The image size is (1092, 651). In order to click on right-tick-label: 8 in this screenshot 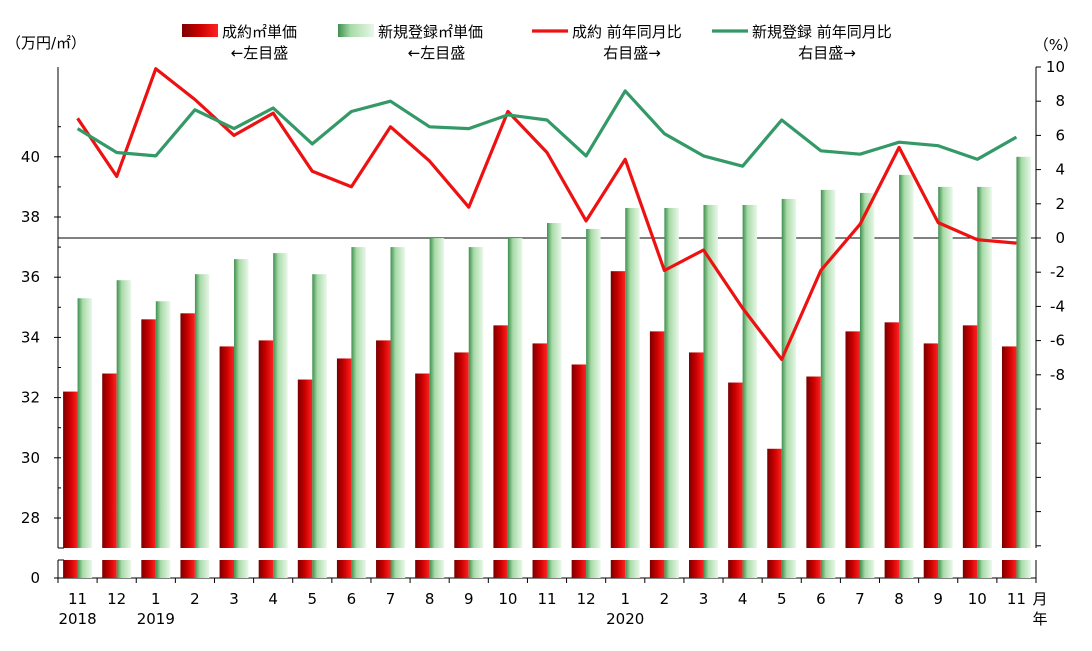, I will do `click(1060, 101)`.